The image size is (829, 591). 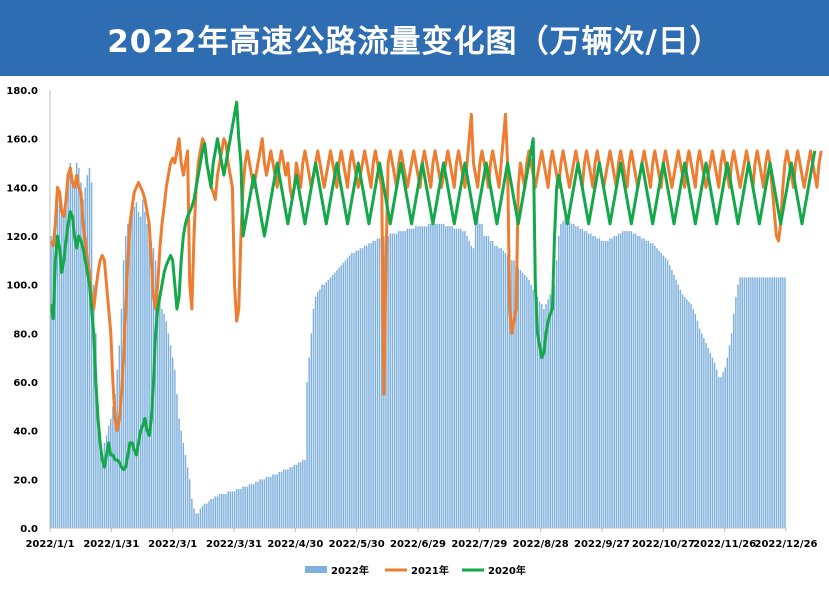 What do you see at coordinates (418, 544) in the screenshot?
I see `x-tick-label: 2022/6/29` at bounding box center [418, 544].